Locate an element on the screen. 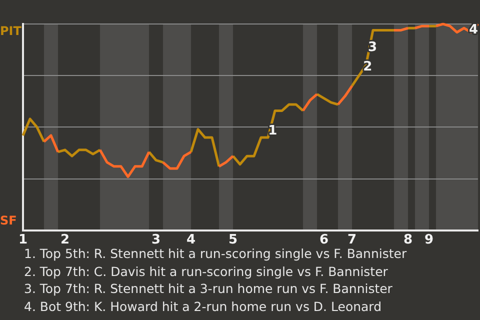 The height and width of the screenshot is (320, 480). text: SF is located at coordinates (8, 221).